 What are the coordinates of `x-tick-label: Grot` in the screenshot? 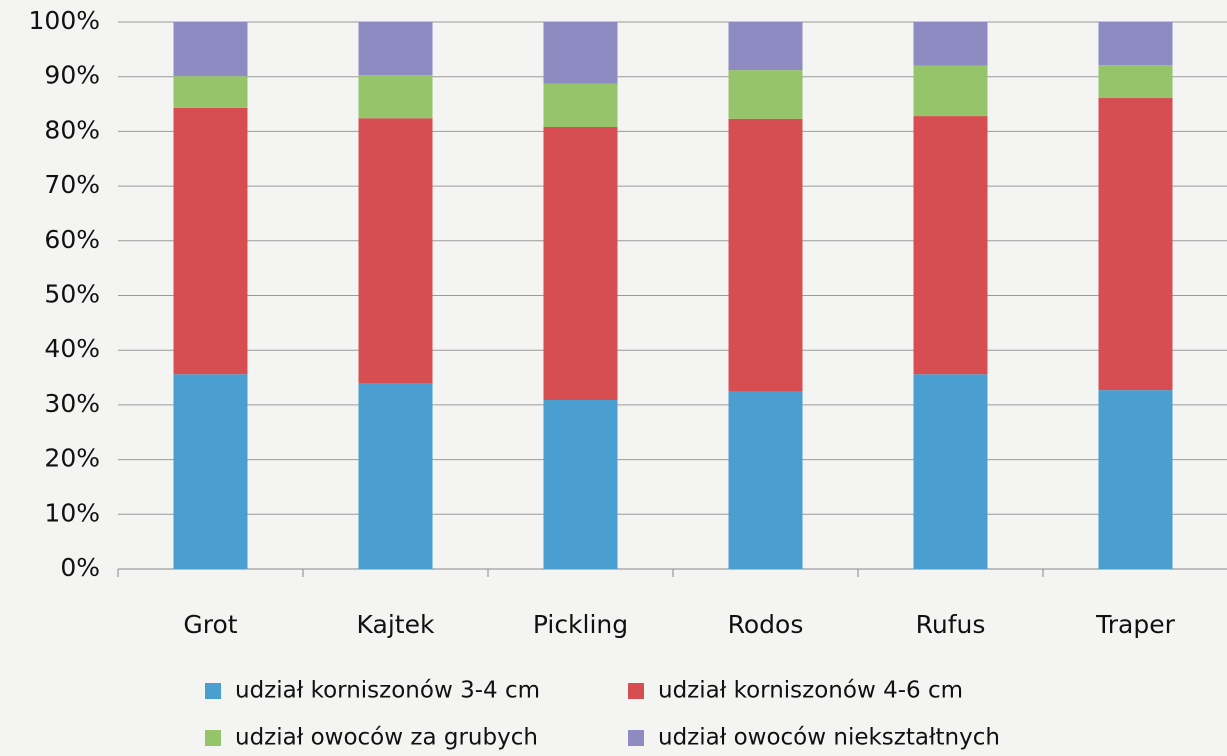 It's located at (210, 624).